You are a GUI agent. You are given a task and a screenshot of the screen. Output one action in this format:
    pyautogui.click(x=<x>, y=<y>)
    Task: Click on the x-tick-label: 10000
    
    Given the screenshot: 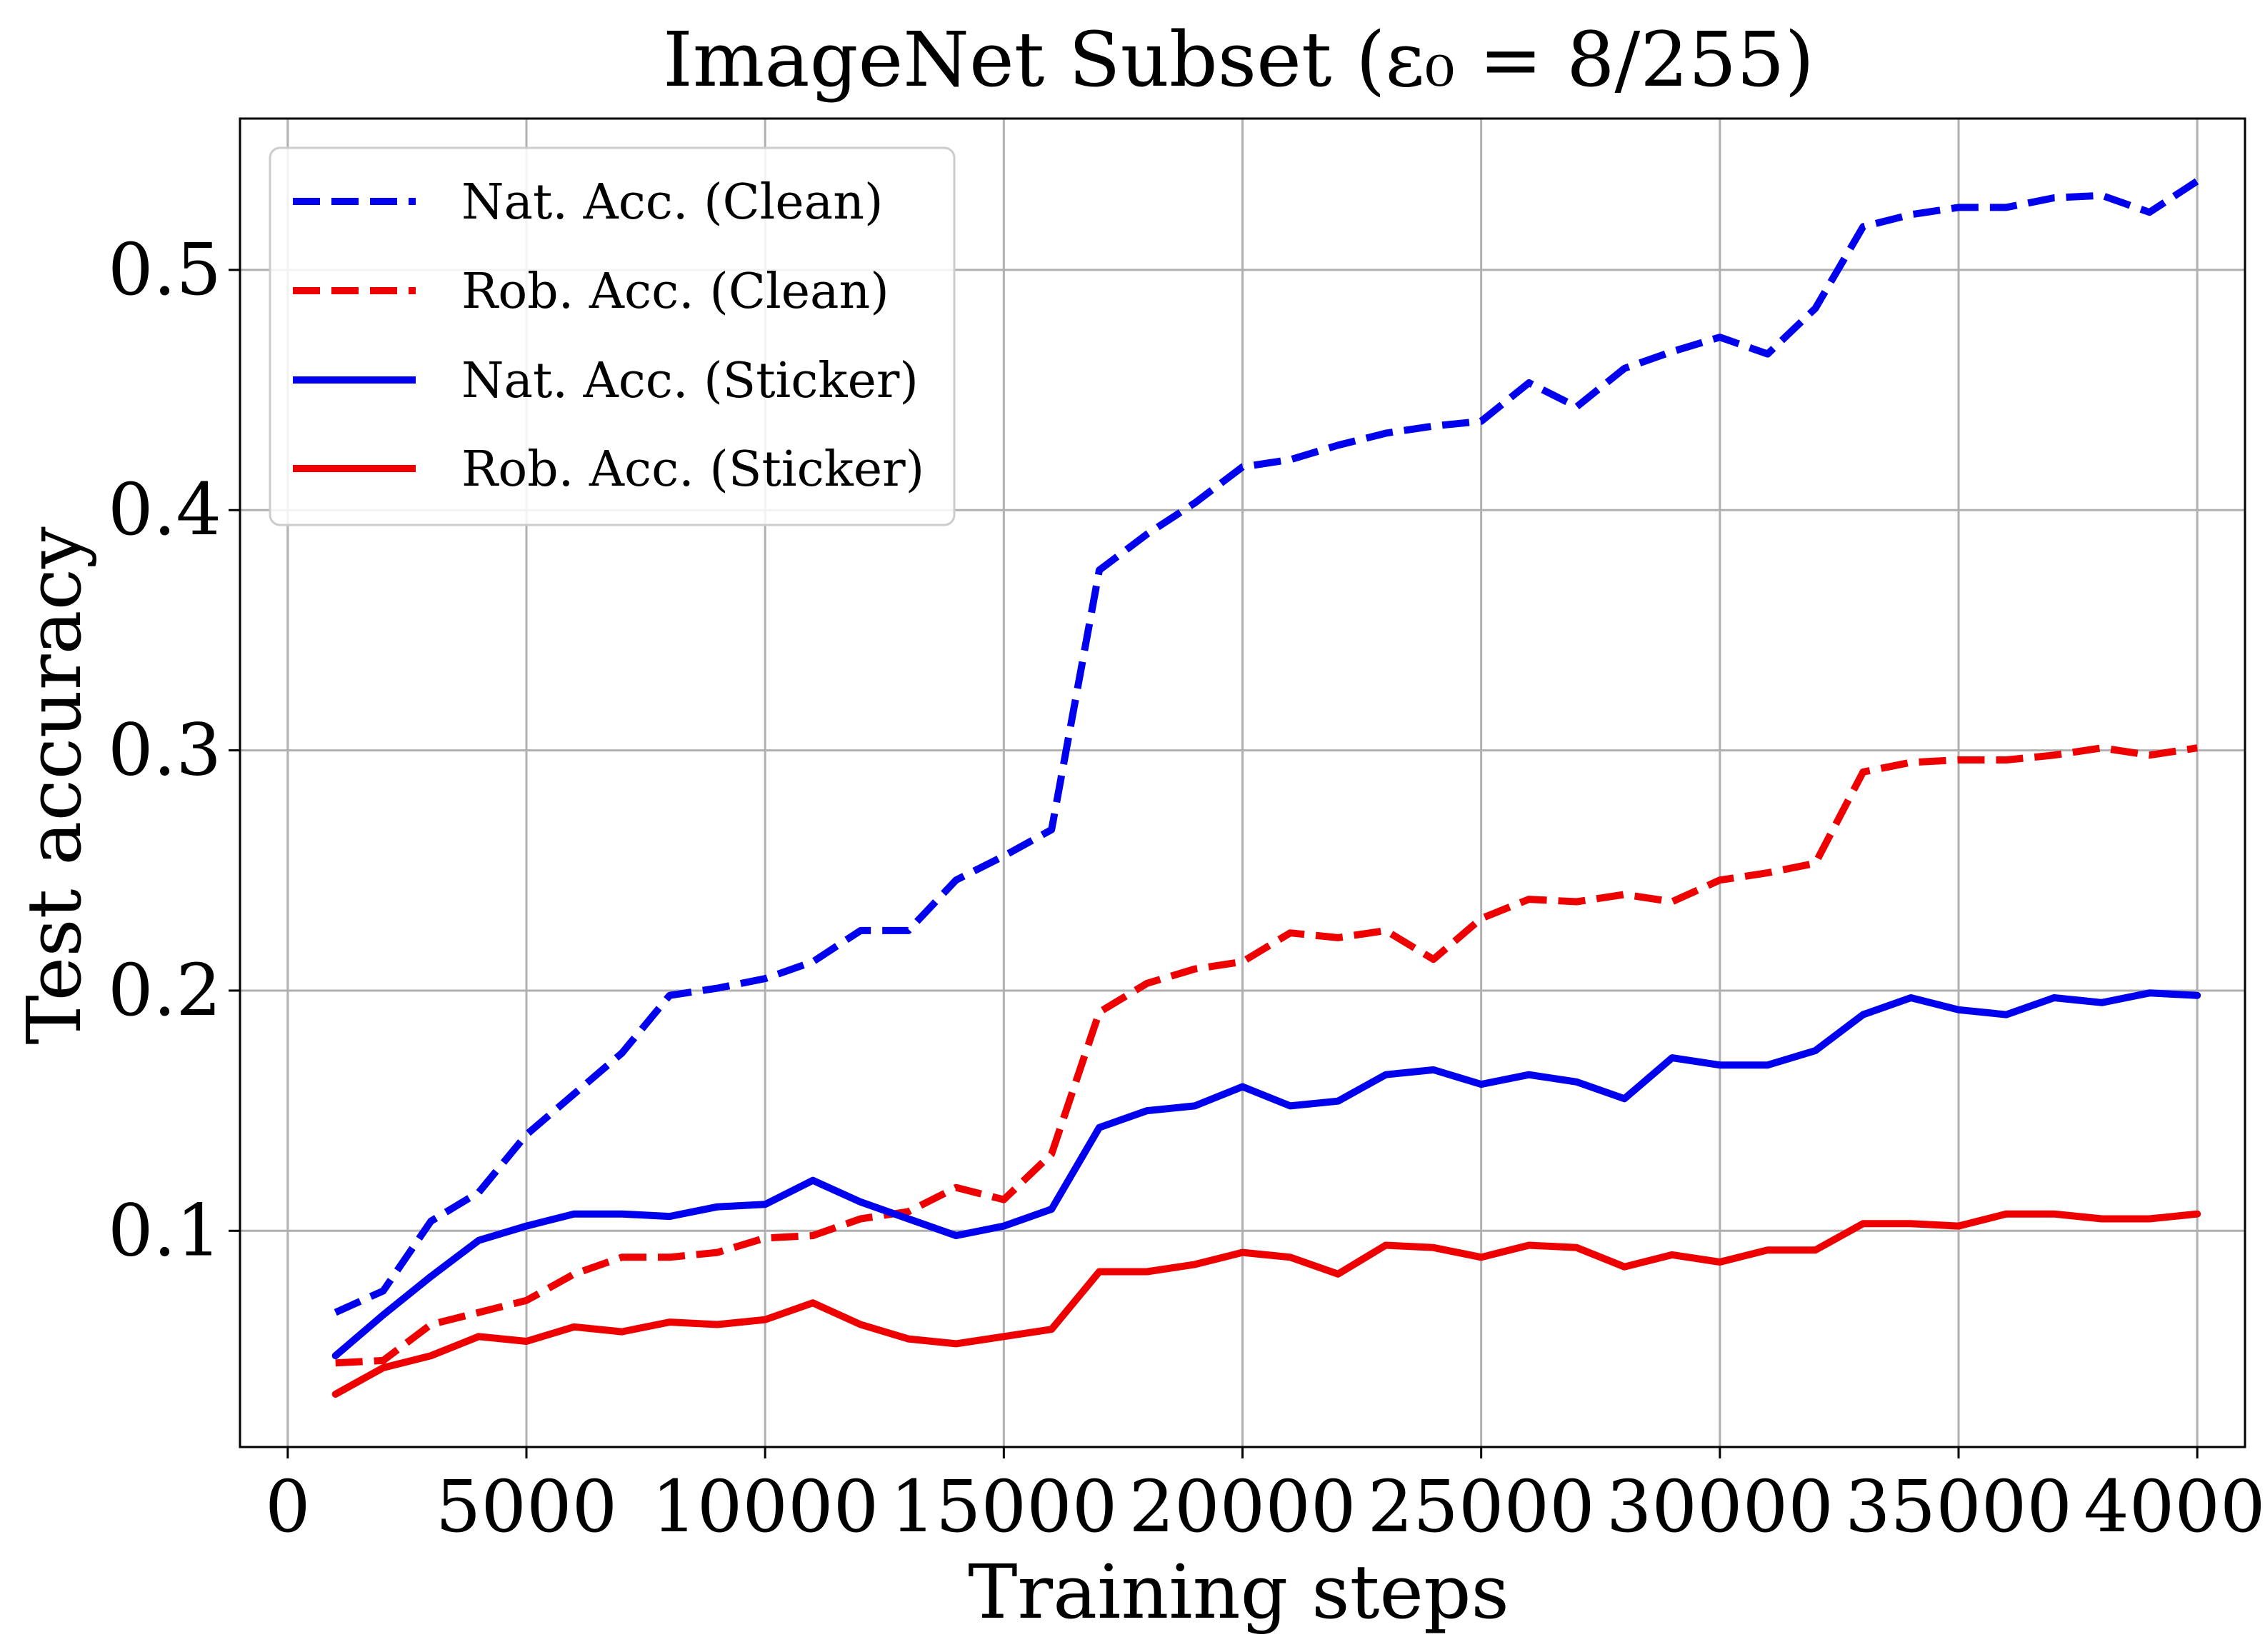 What is the action you would take?
    pyautogui.click(x=765, y=1507)
    